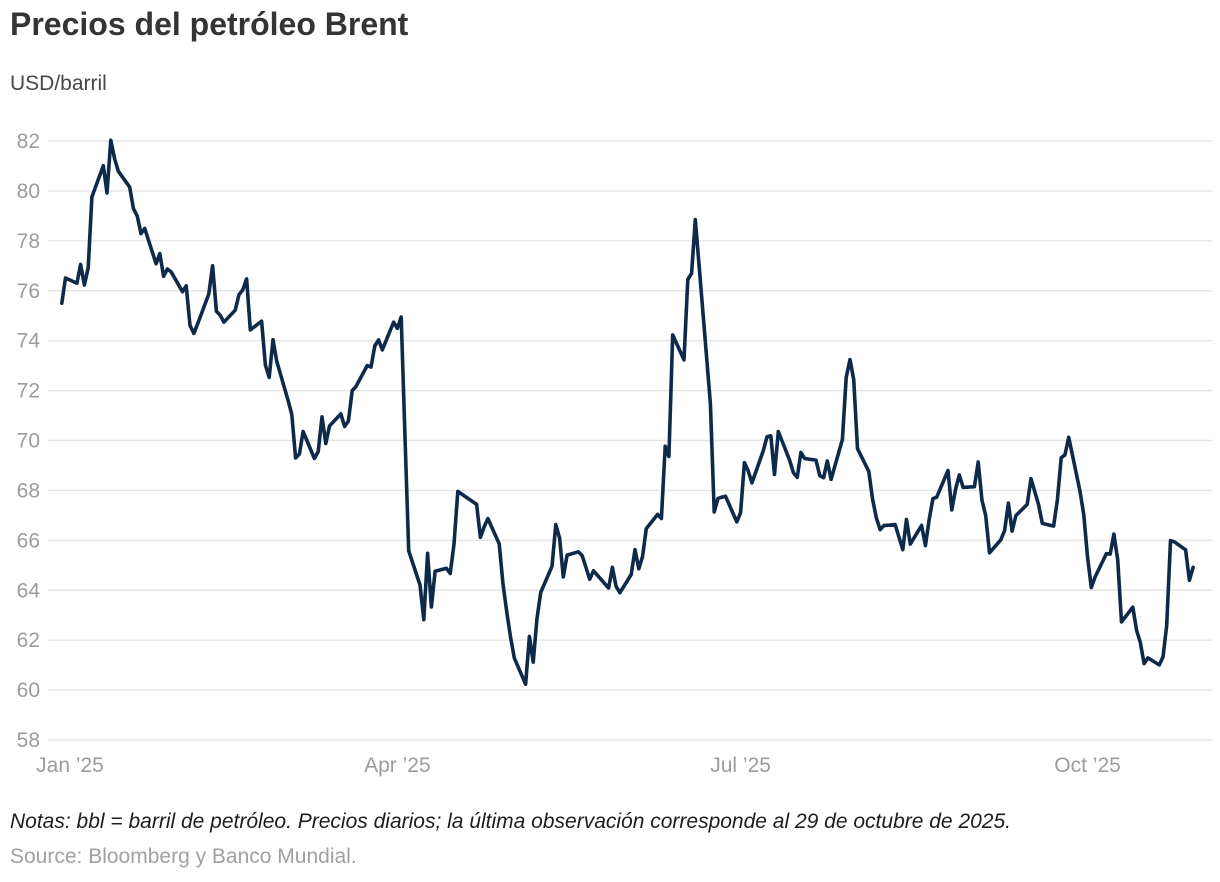 The height and width of the screenshot is (882, 1220). Describe the element at coordinates (183, 856) in the screenshot. I see `chart-source: Source: Bloomberg y Banco Mundial.` at that location.